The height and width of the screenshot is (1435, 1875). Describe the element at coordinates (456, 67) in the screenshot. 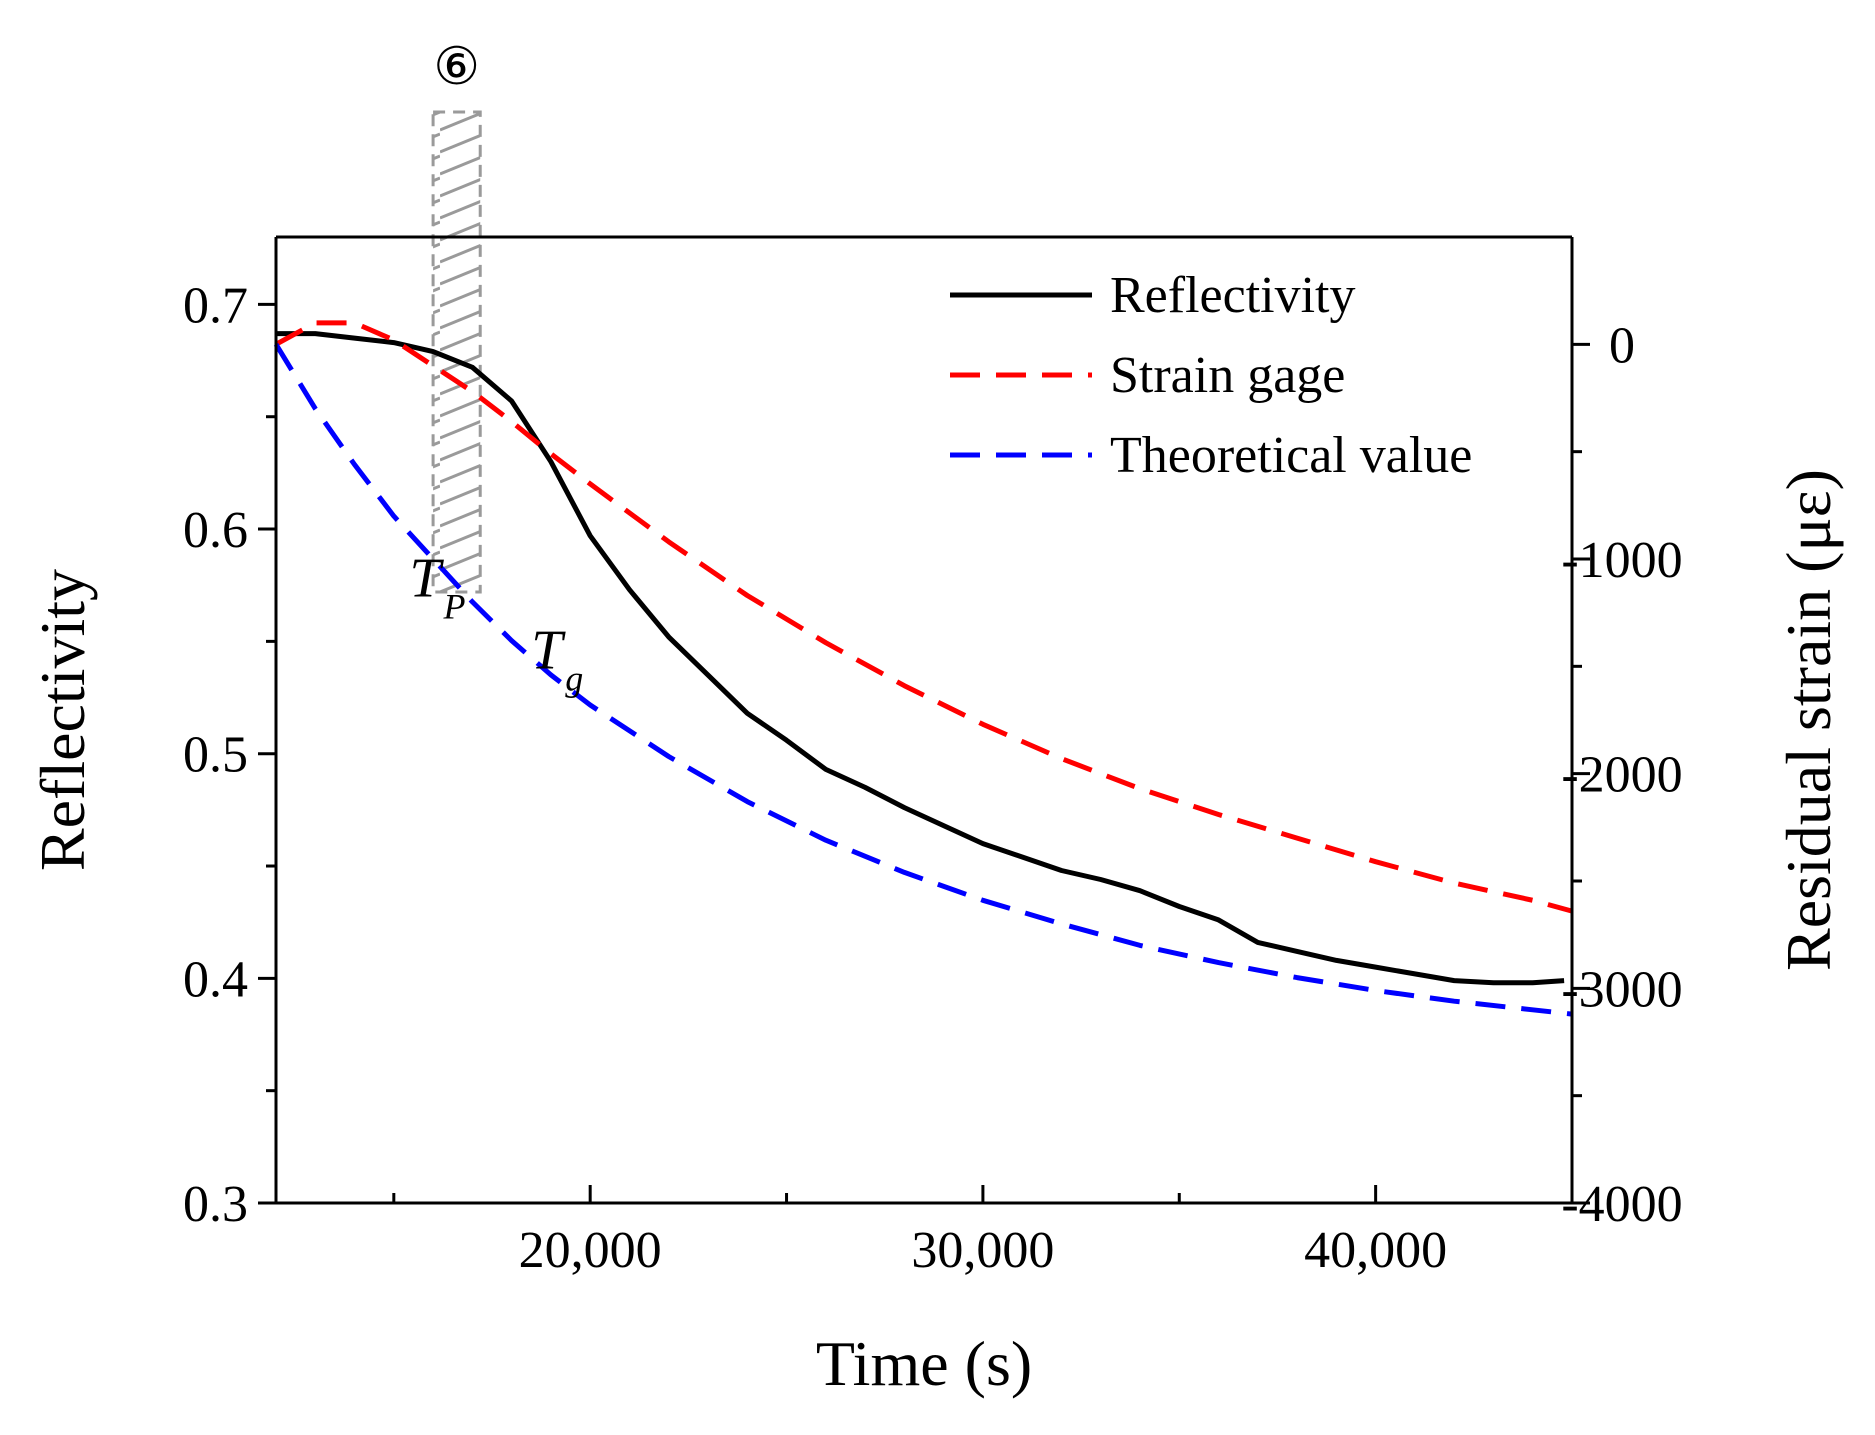

I see `marker-6-label: ⑥` at that location.